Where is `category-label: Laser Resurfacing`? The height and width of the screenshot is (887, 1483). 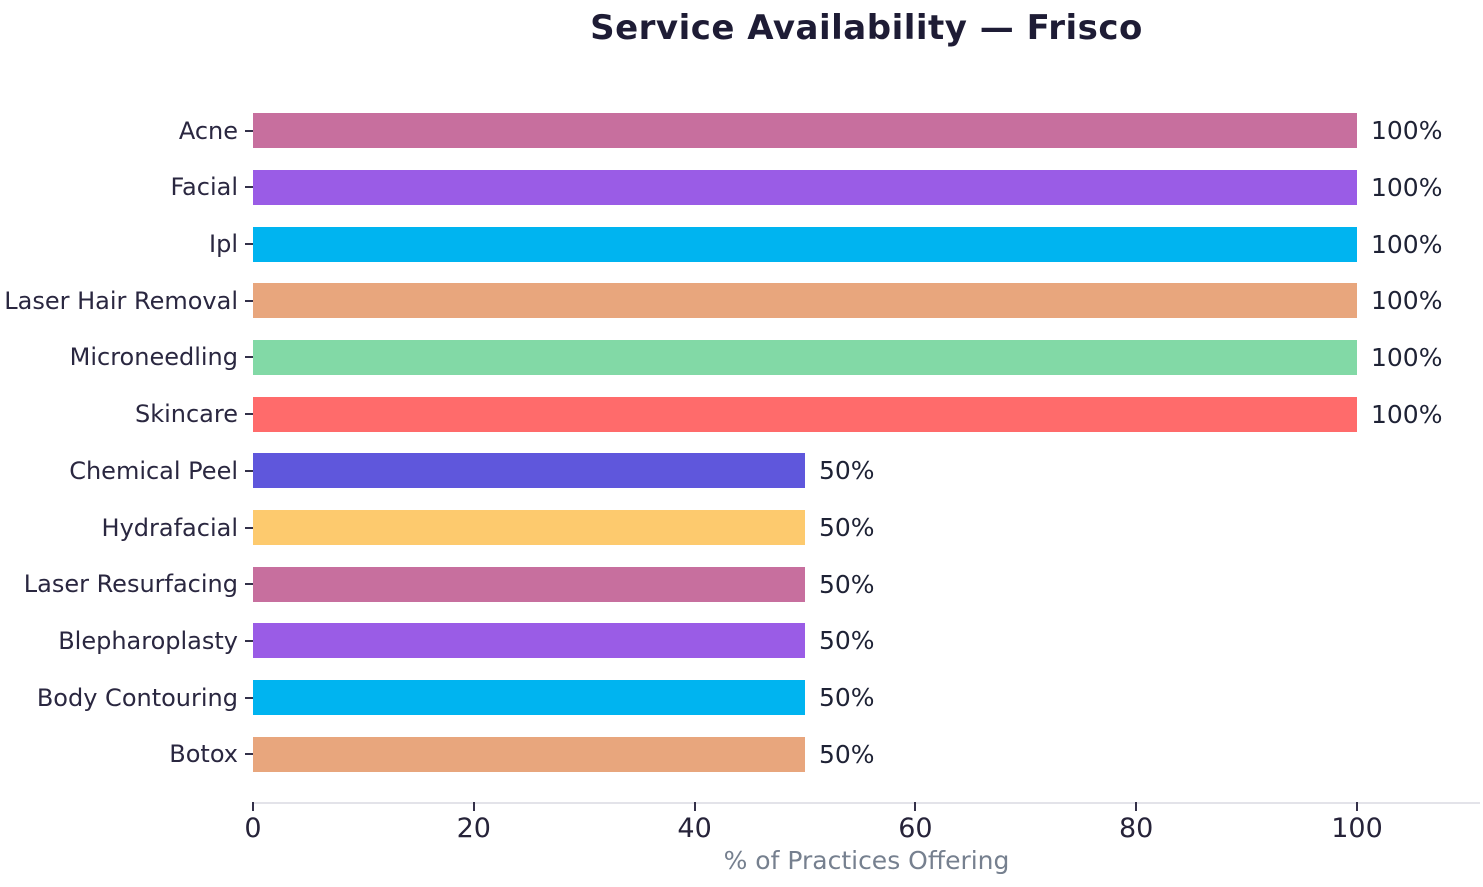 category-label: Laser Resurfacing is located at coordinates (130, 584).